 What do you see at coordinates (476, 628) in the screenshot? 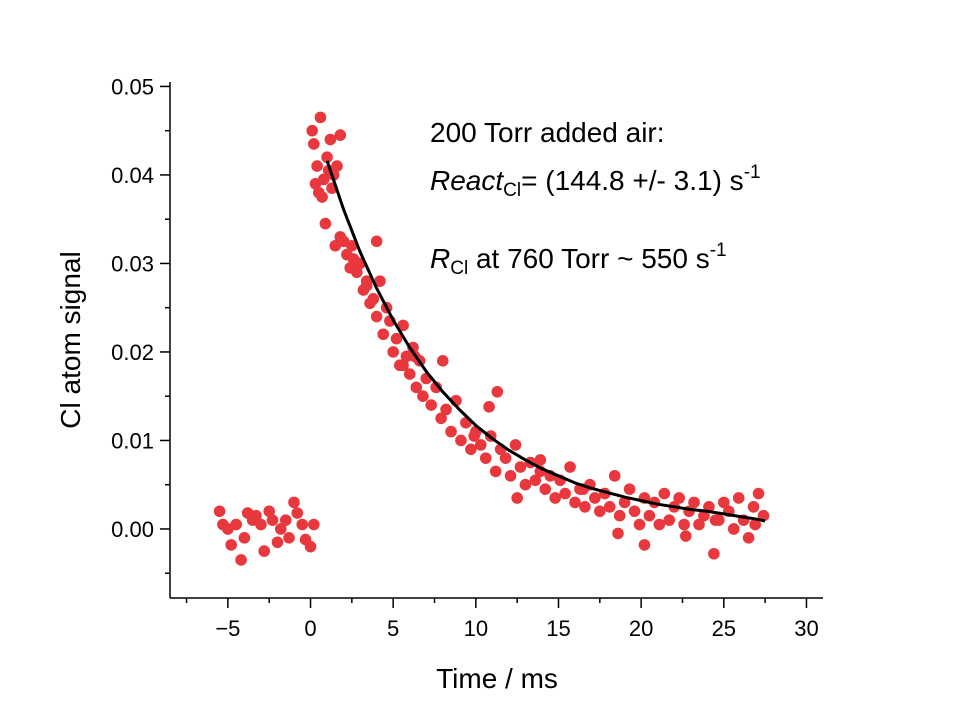
I see `x-tick-label: 10` at bounding box center [476, 628].